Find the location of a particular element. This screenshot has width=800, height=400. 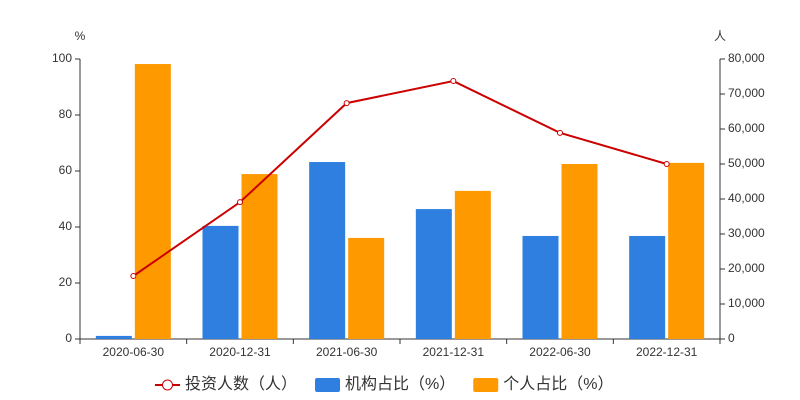

y-tick-label: 0 is located at coordinates (68, 338).